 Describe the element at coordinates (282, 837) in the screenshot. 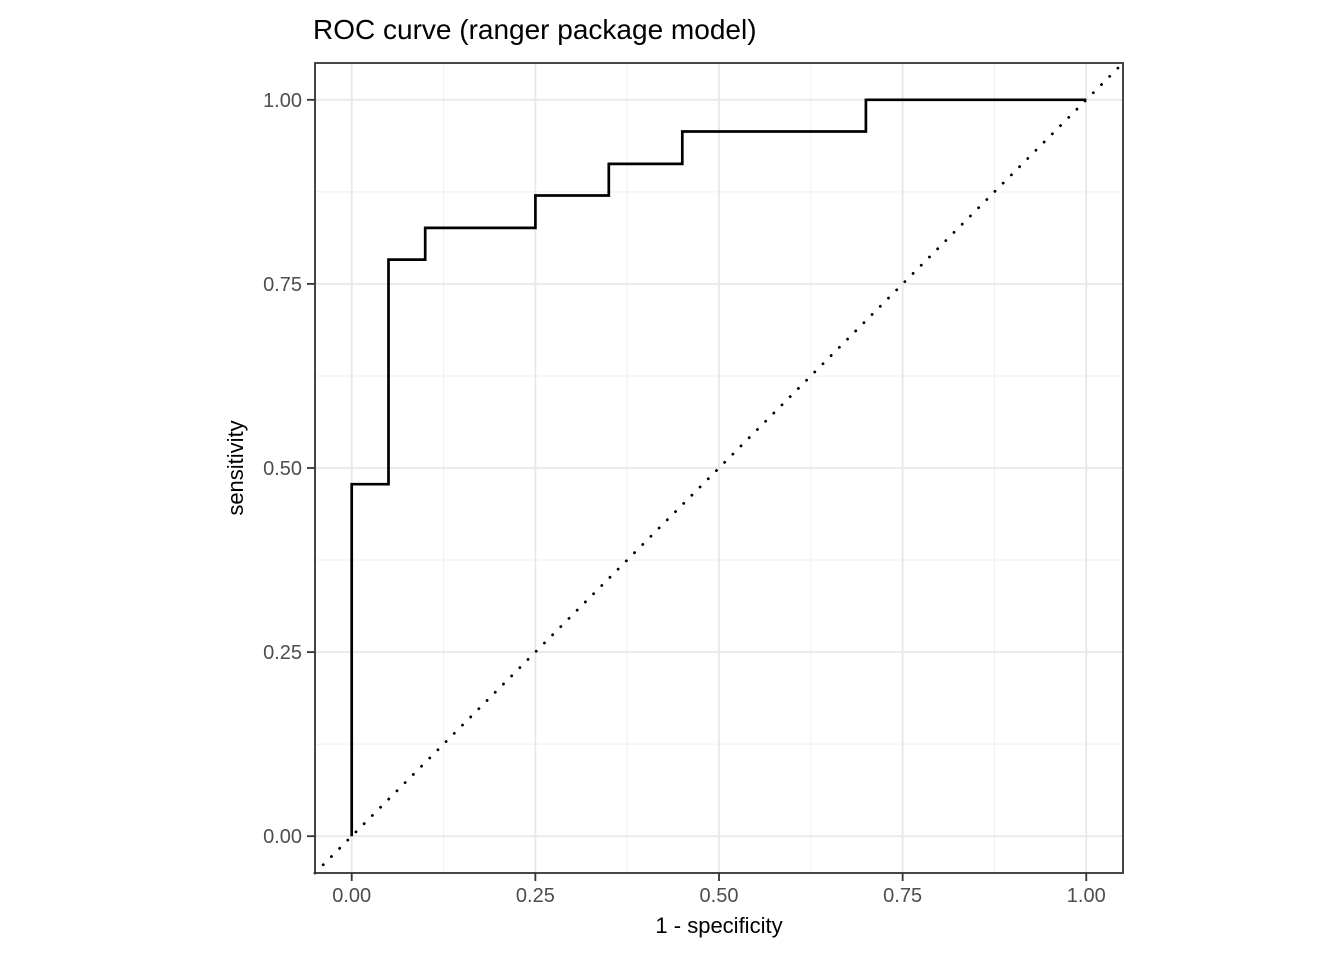

I see `y-tick-label: 0.00` at that location.